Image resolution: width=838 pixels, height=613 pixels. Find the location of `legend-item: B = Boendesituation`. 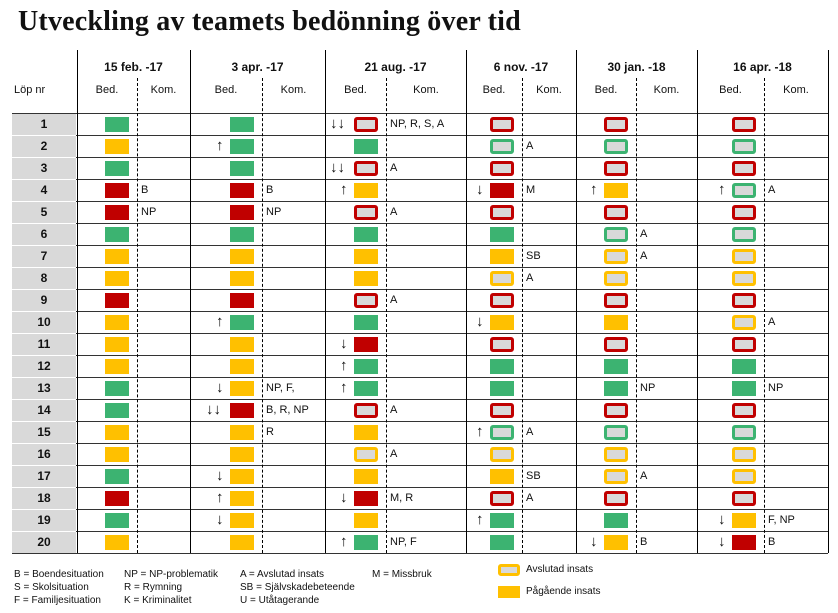

legend-item: B = Boendesituation is located at coordinates (59, 574).